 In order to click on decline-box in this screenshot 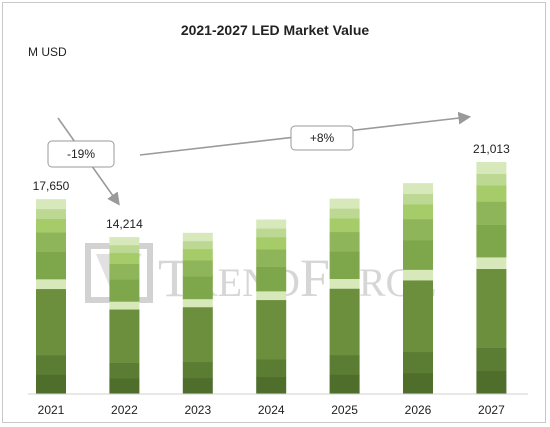, I will do `click(81, 154)`.